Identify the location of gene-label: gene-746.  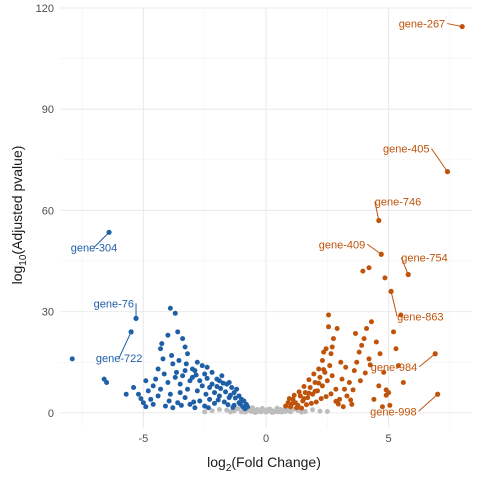
(398, 203).